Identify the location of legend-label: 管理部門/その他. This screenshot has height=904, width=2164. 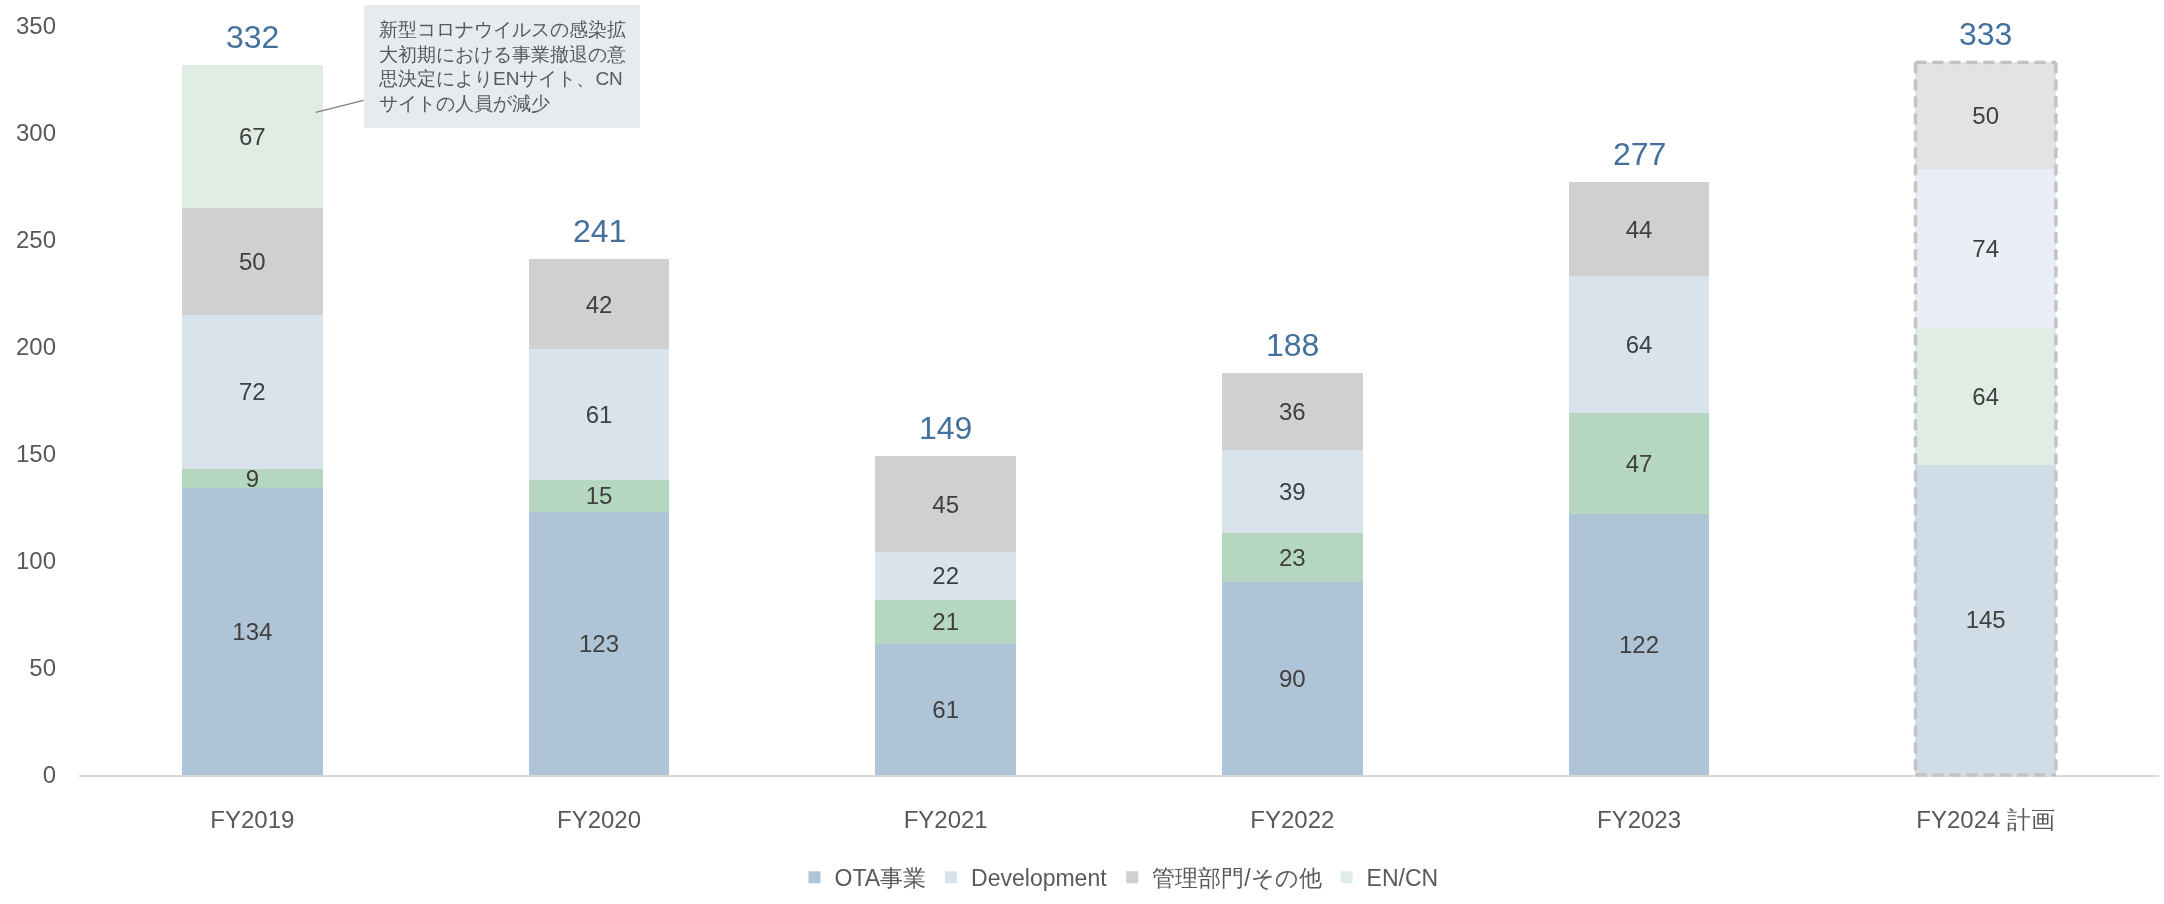
(1237, 878).